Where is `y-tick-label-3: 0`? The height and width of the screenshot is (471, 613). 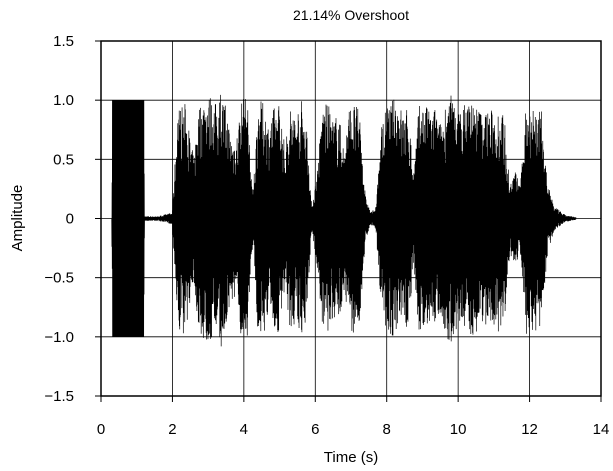
y-tick-label-3: 0 is located at coordinates (70, 219).